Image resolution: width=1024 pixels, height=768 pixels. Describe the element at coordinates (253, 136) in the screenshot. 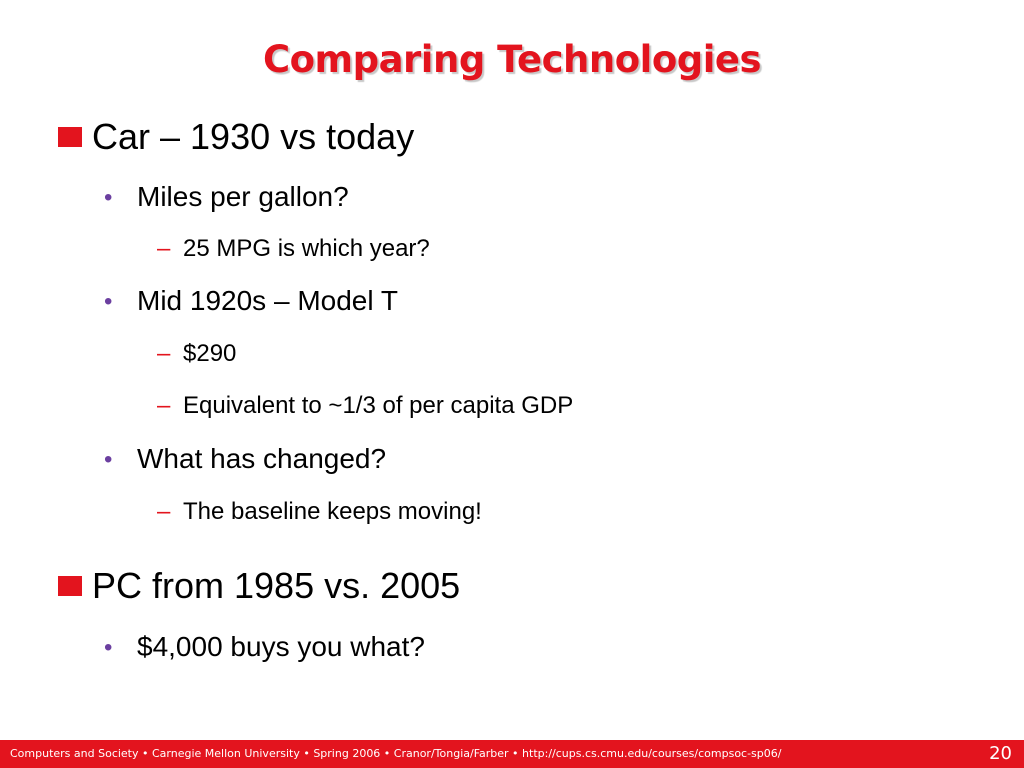

I see `bullet-text: Car – 1930 vs today` at that location.